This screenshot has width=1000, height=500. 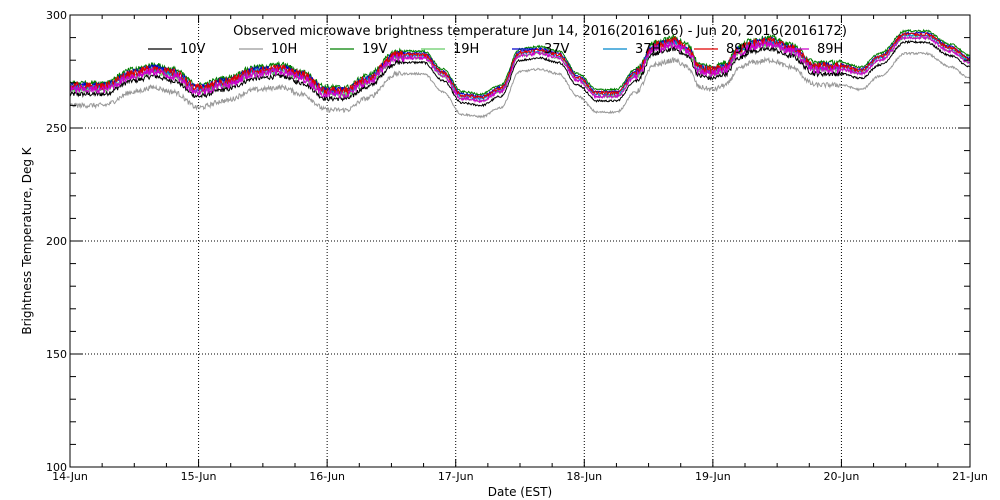 What do you see at coordinates (648, 49) in the screenshot?
I see `legend-label-37h: 37H` at bounding box center [648, 49].